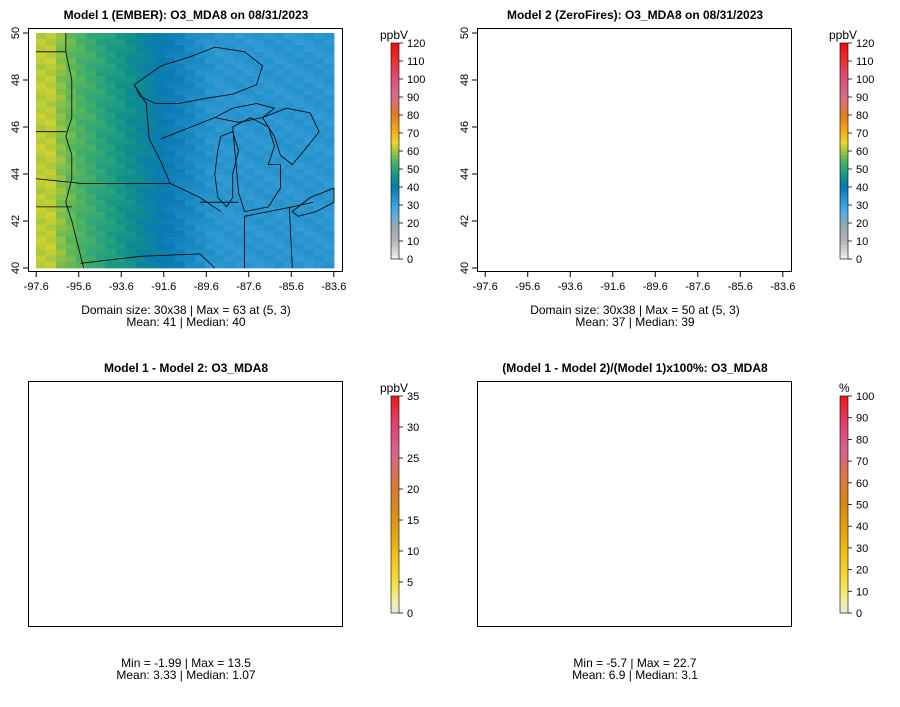 The image size is (900, 707). What do you see at coordinates (291, 287) in the screenshot?
I see `x-tick-label: -85.6` at bounding box center [291, 287].